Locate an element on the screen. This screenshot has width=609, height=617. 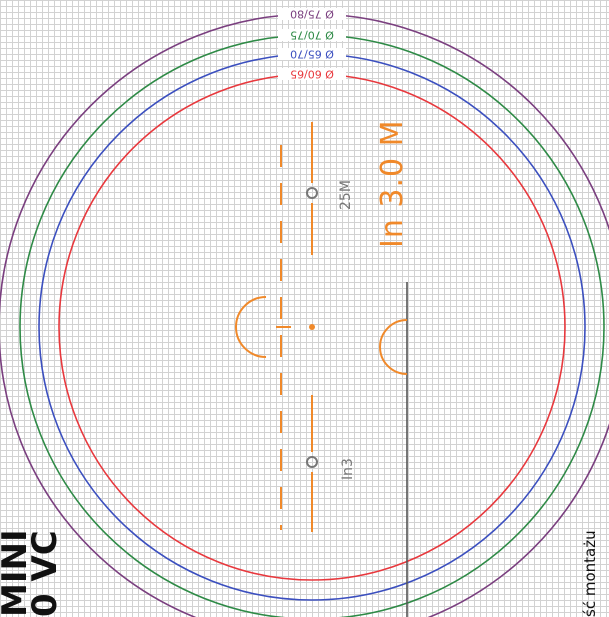
hole-label-bottom: In3 is located at coordinates (348, 469).